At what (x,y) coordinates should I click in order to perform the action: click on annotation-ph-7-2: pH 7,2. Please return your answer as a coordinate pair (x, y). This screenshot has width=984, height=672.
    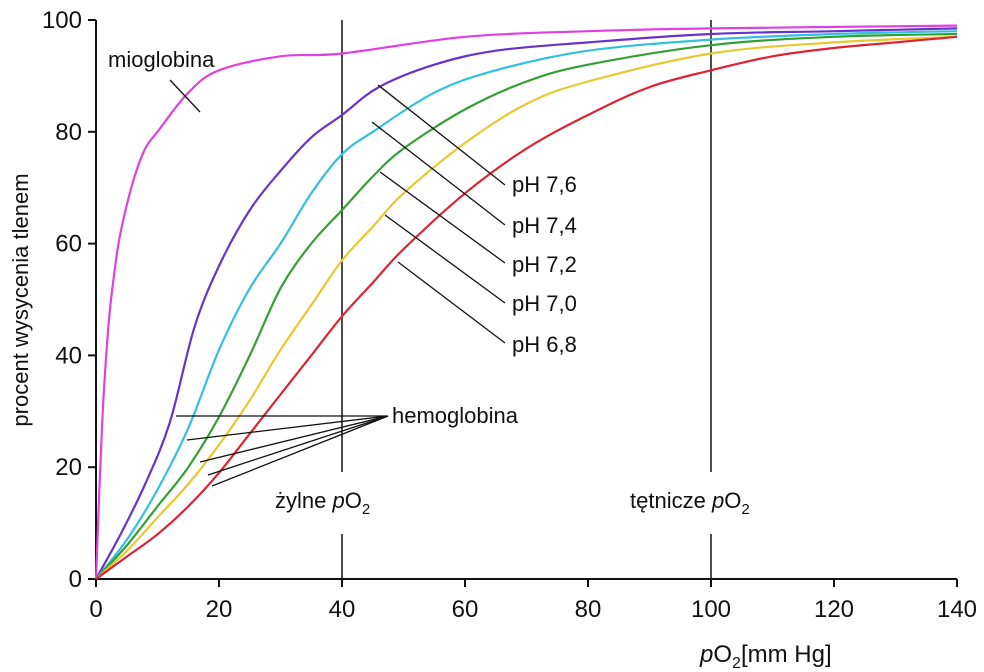
    Looking at the image, I should click on (544, 264).